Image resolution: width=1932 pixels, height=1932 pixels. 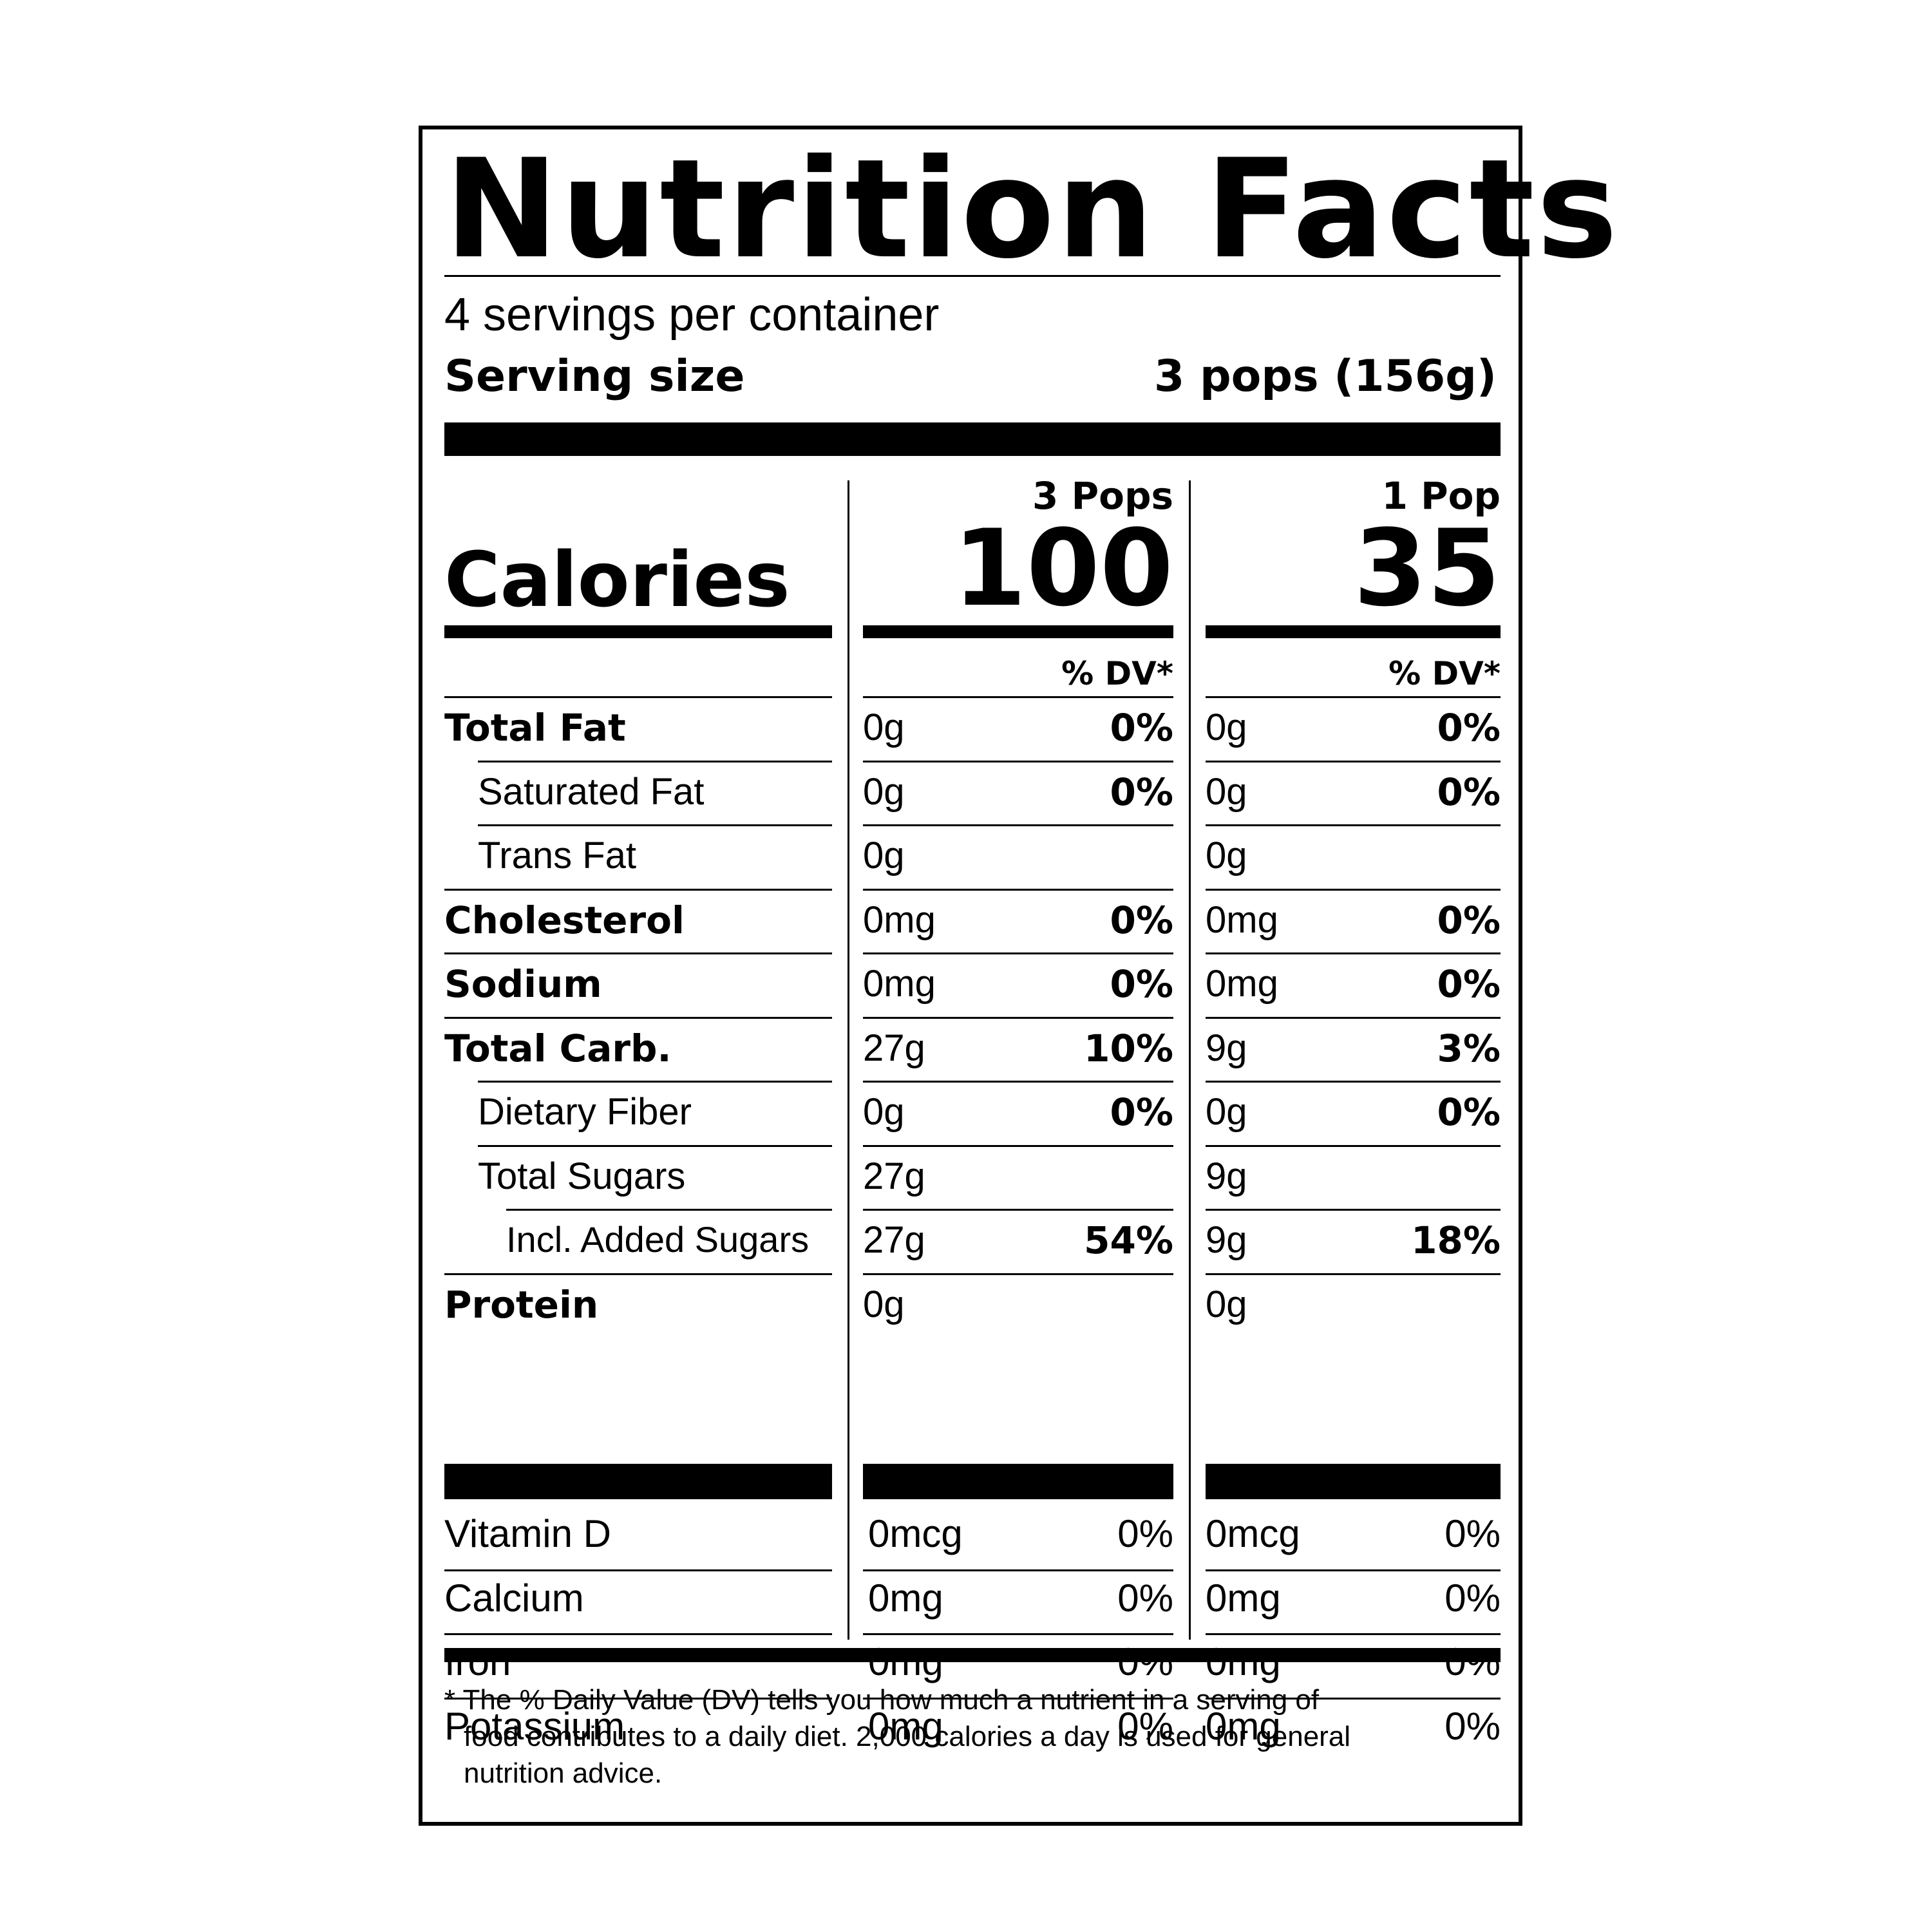 I want to click on calories-col1-value: 100, so click(x=1062, y=569).